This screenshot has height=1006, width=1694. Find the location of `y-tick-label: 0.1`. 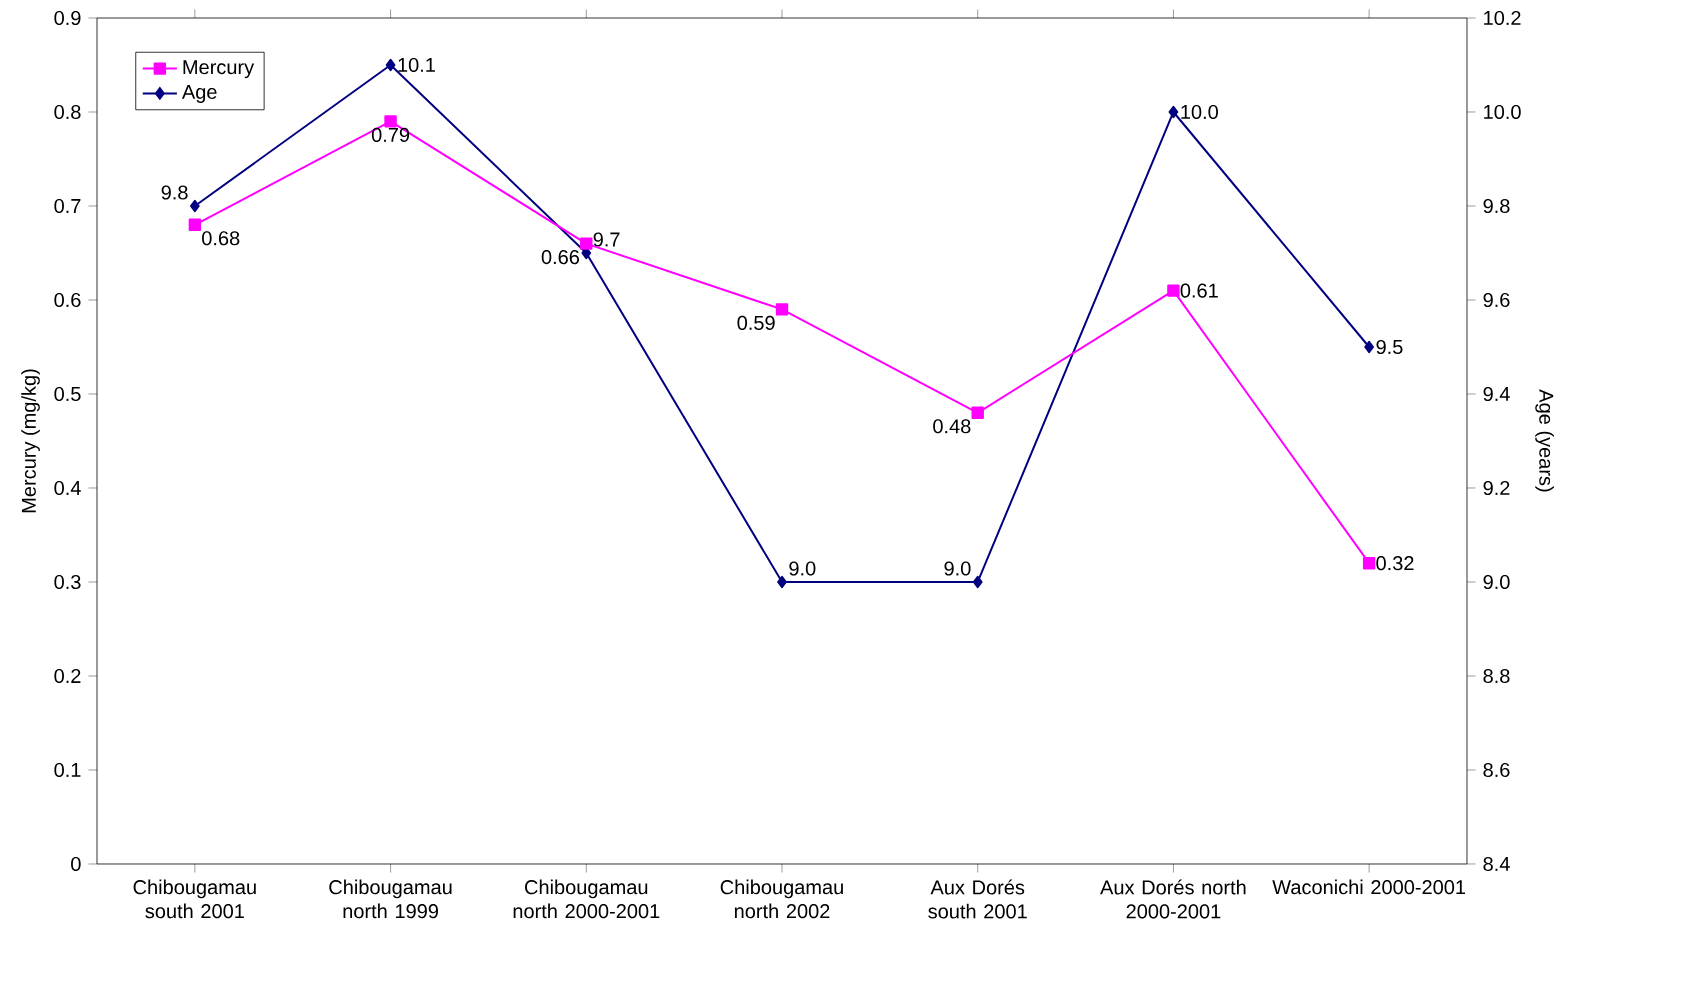

y-tick-label: 0.1 is located at coordinates (67, 770).